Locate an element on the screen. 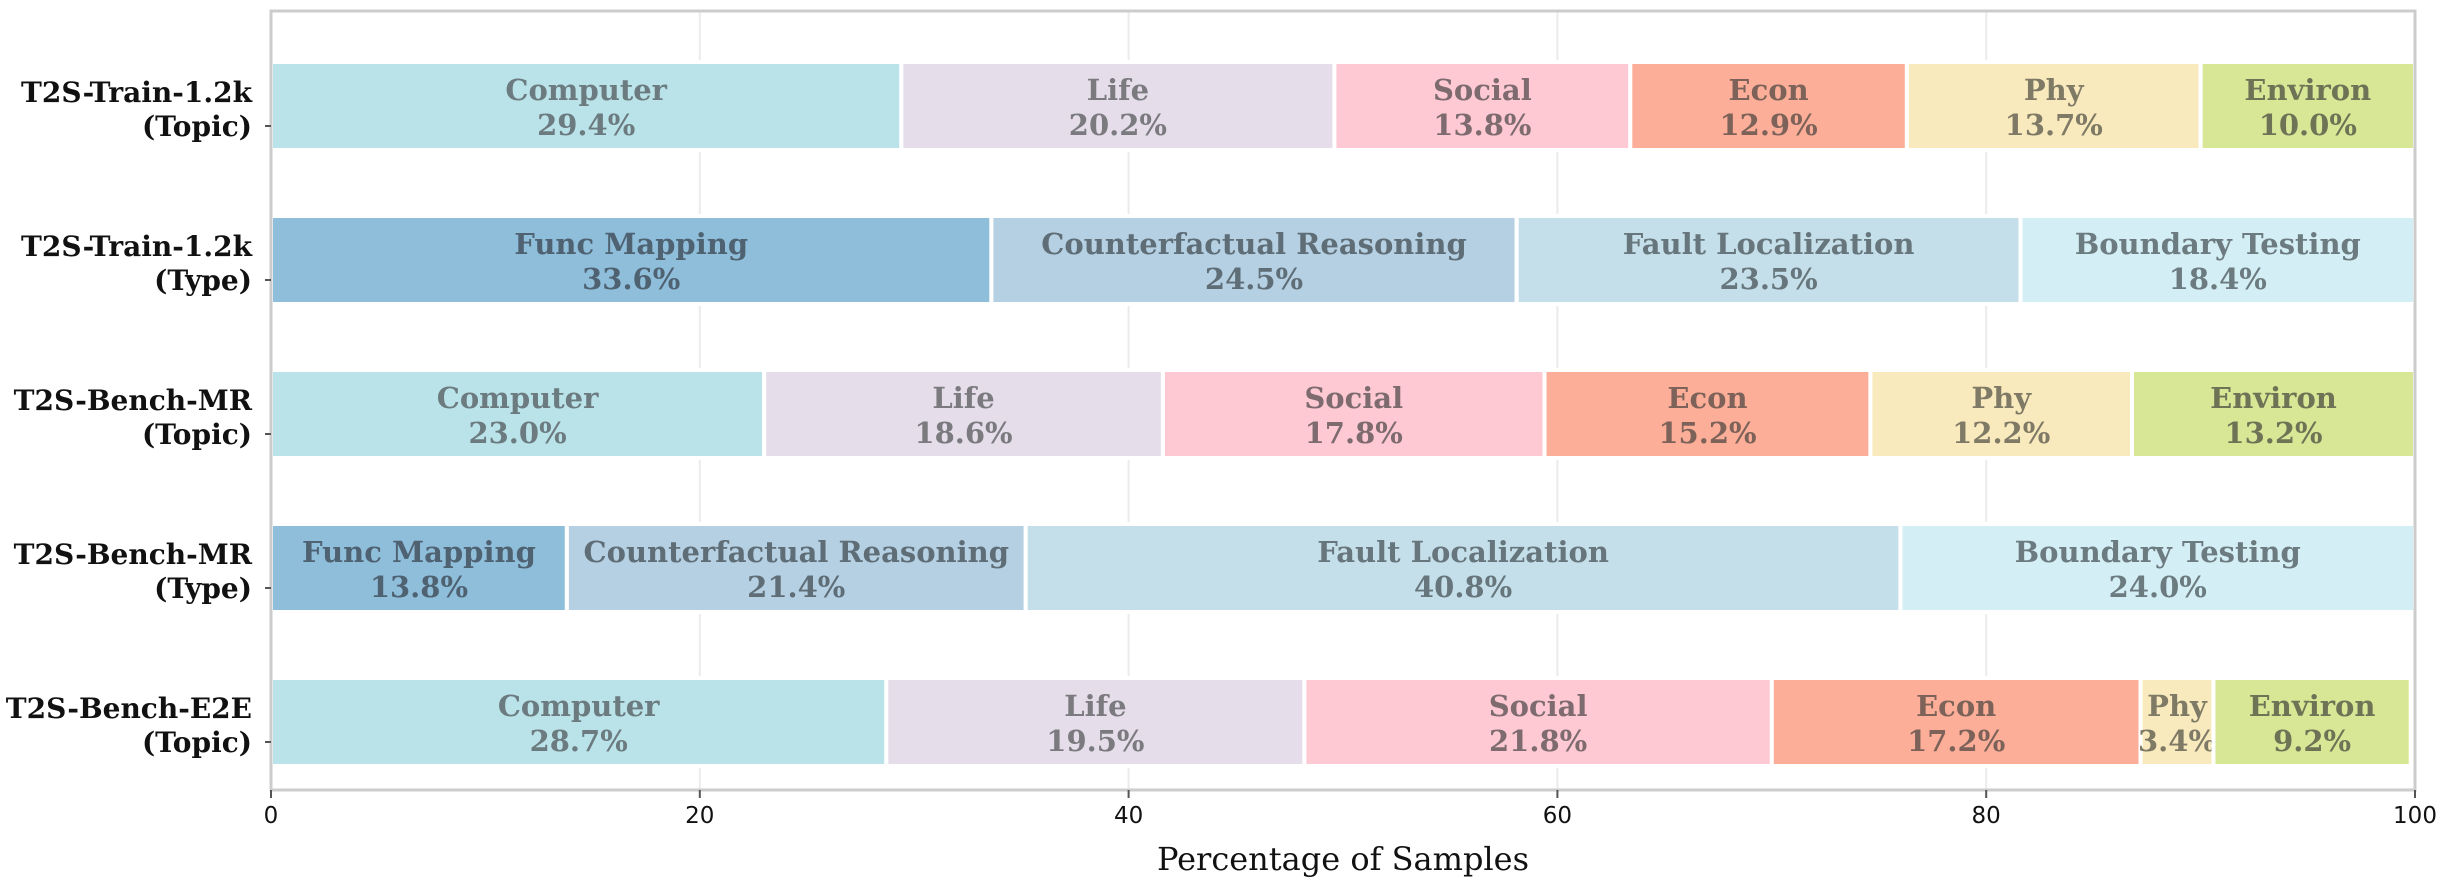  segment-value-label: 17.8% is located at coordinates (1354, 433).